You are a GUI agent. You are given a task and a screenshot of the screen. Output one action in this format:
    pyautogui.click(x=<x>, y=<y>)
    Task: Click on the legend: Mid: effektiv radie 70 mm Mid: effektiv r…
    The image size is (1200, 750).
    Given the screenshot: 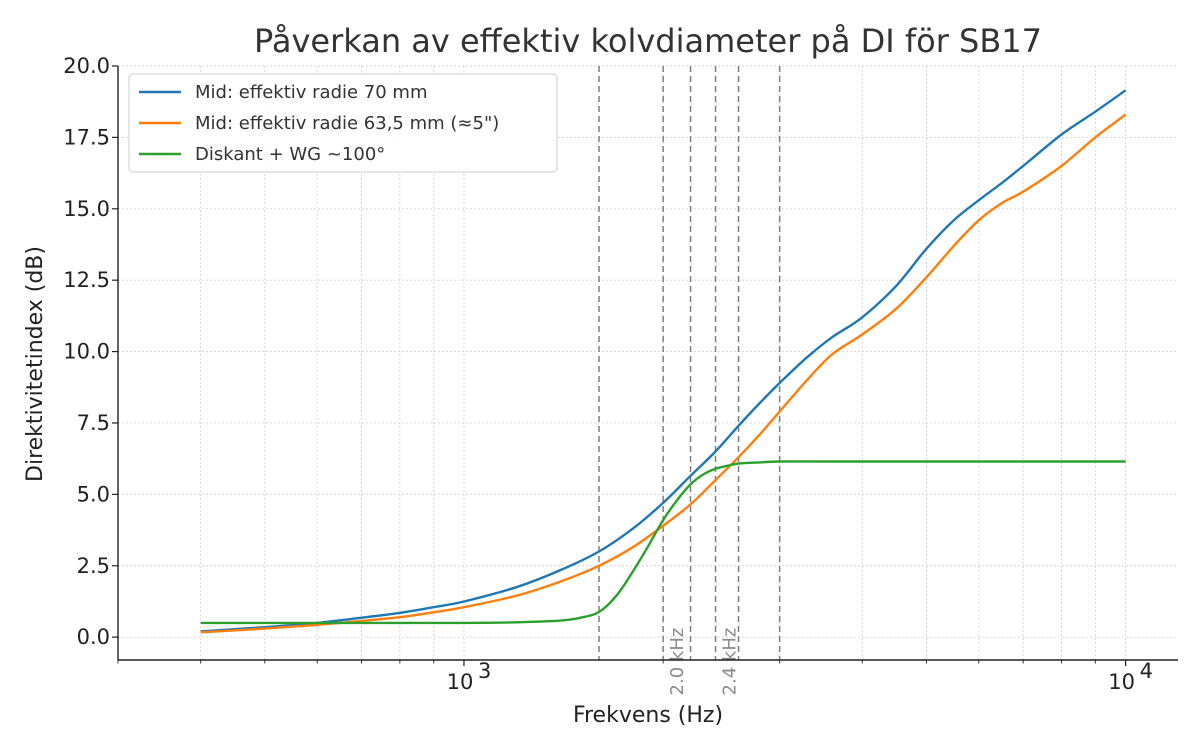 What is the action you would take?
    pyautogui.click(x=343, y=123)
    